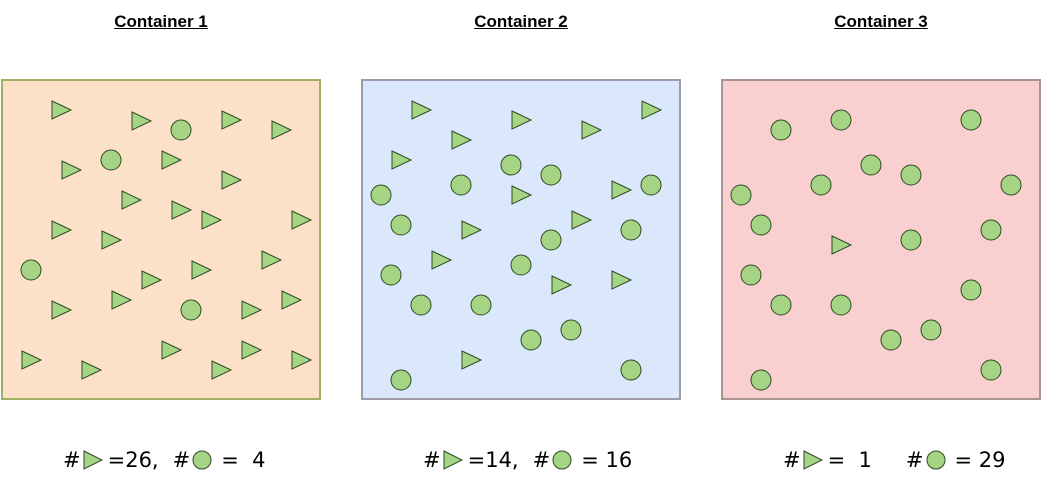 This screenshot has height=477, width=1042. I want to click on container-2-title: Container 2, so click(521, 21).